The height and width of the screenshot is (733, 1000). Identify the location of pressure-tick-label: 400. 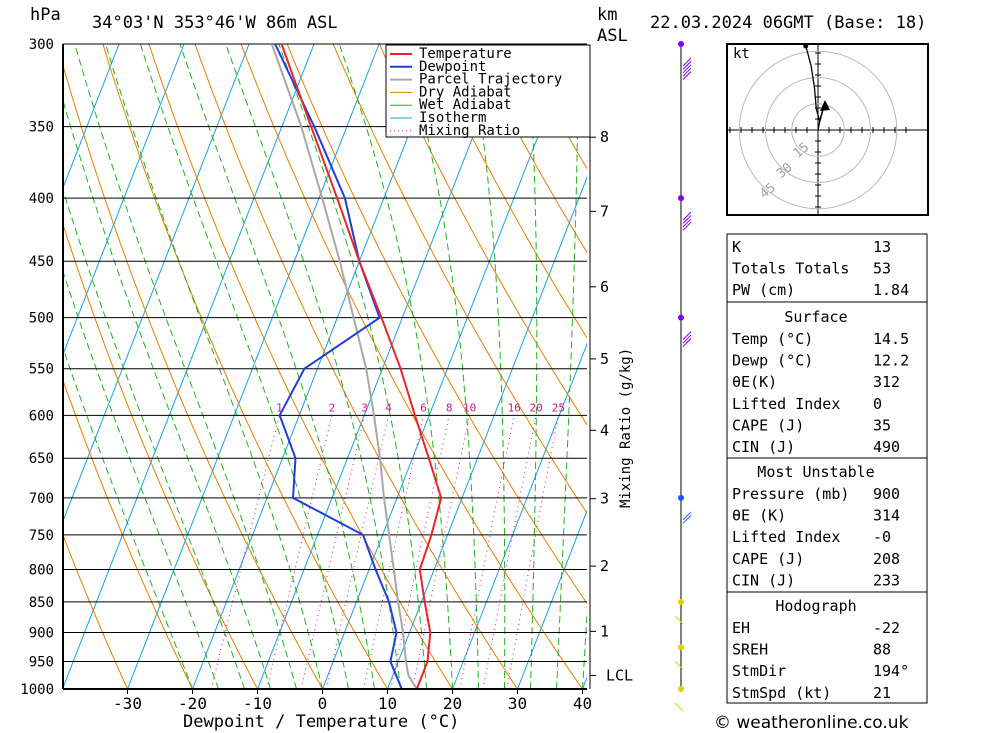
(41, 199).